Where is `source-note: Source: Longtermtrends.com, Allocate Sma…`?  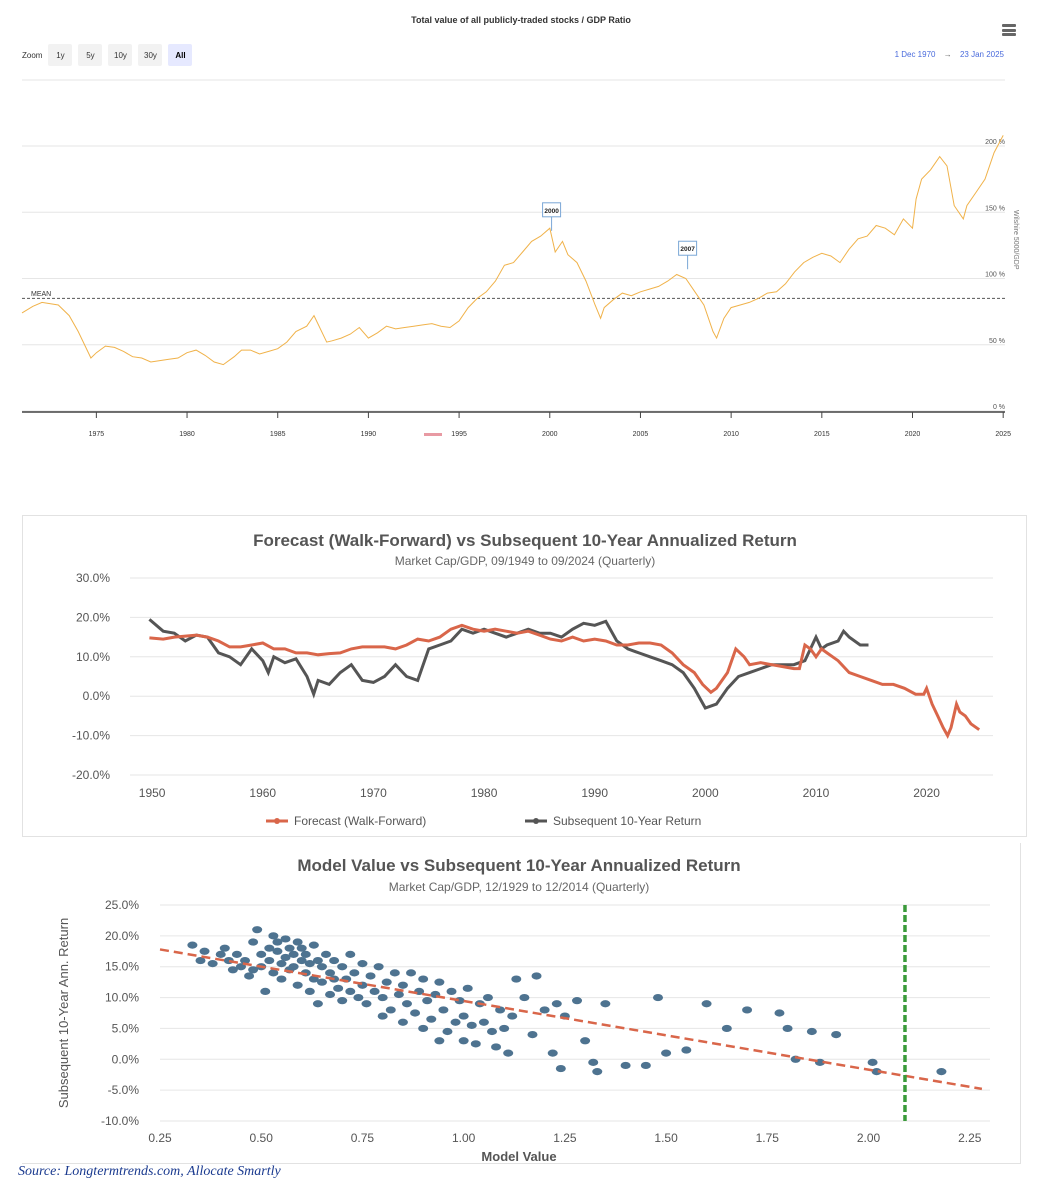 source-note: Source: Longtermtrends.com, Allocate Sma… is located at coordinates (149, 1171).